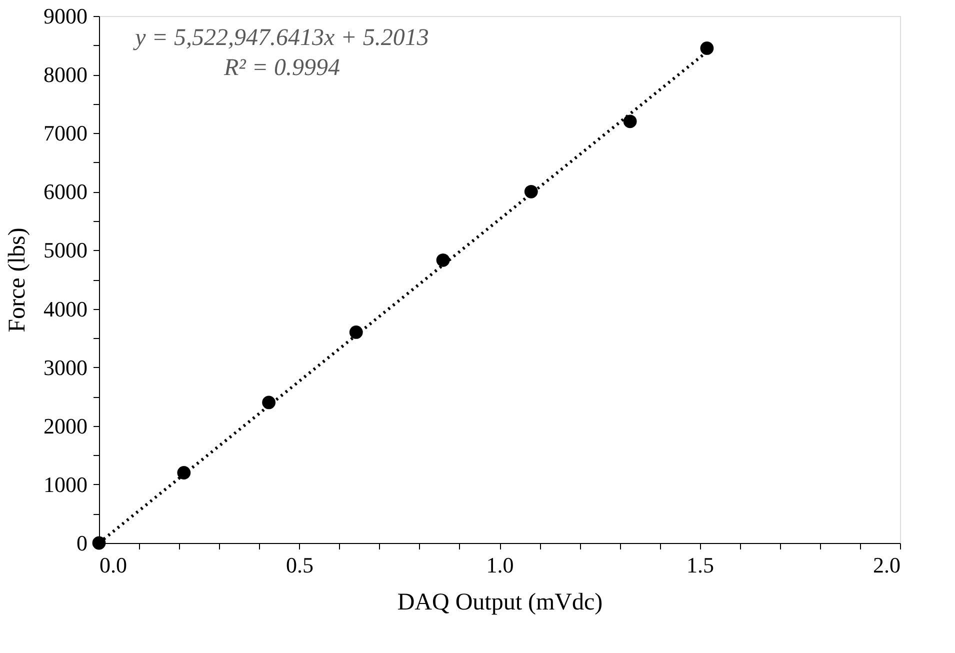 This screenshot has width=955, height=653. I want to click on x-tick-label: 1.0, so click(500, 565).